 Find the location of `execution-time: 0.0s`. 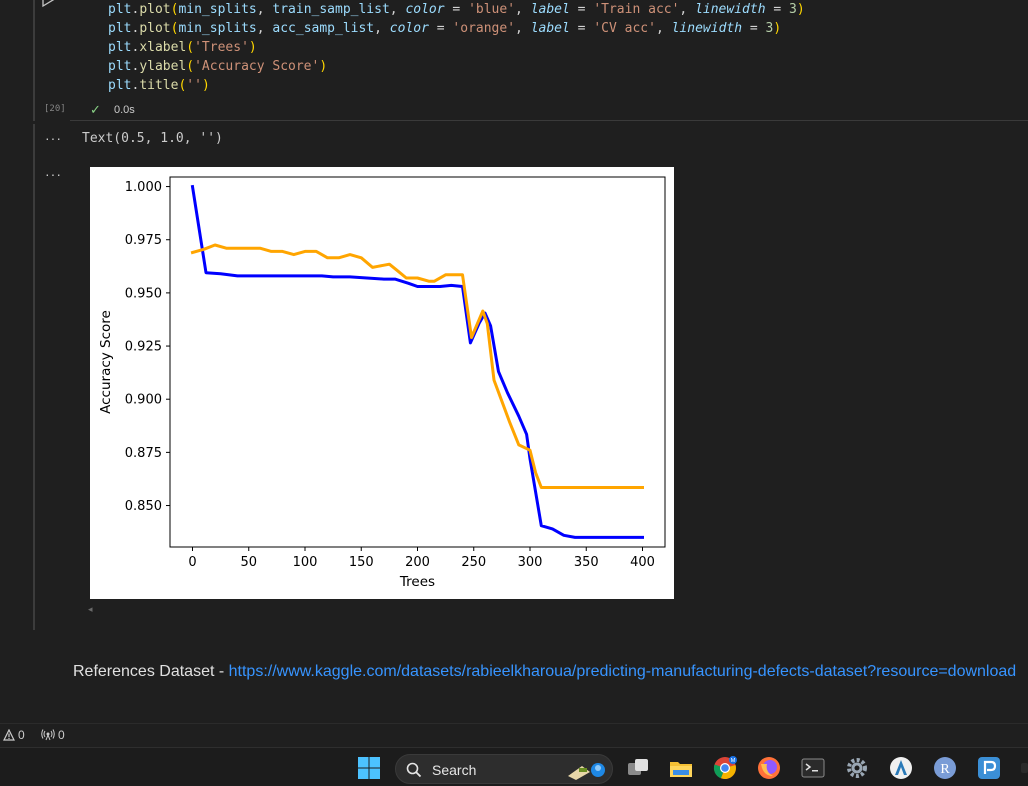

execution-time: 0.0s is located at coordinates (124, 110).